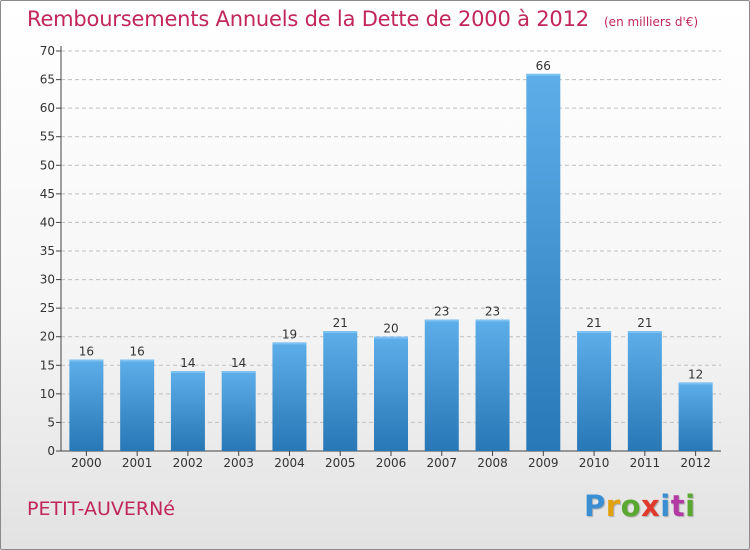 This screenshot has width=750, height=550. I want to click on x-tick-label: 2004, so click(289, 463).